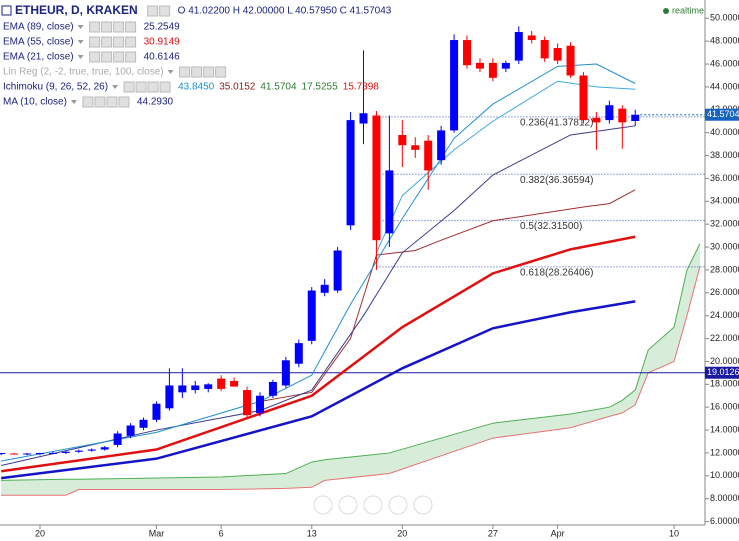  What do you see at coordinates (724, 224) in the screenshot?
I see `y-tick-label: 32.00000` at bounding box center [724, 224].